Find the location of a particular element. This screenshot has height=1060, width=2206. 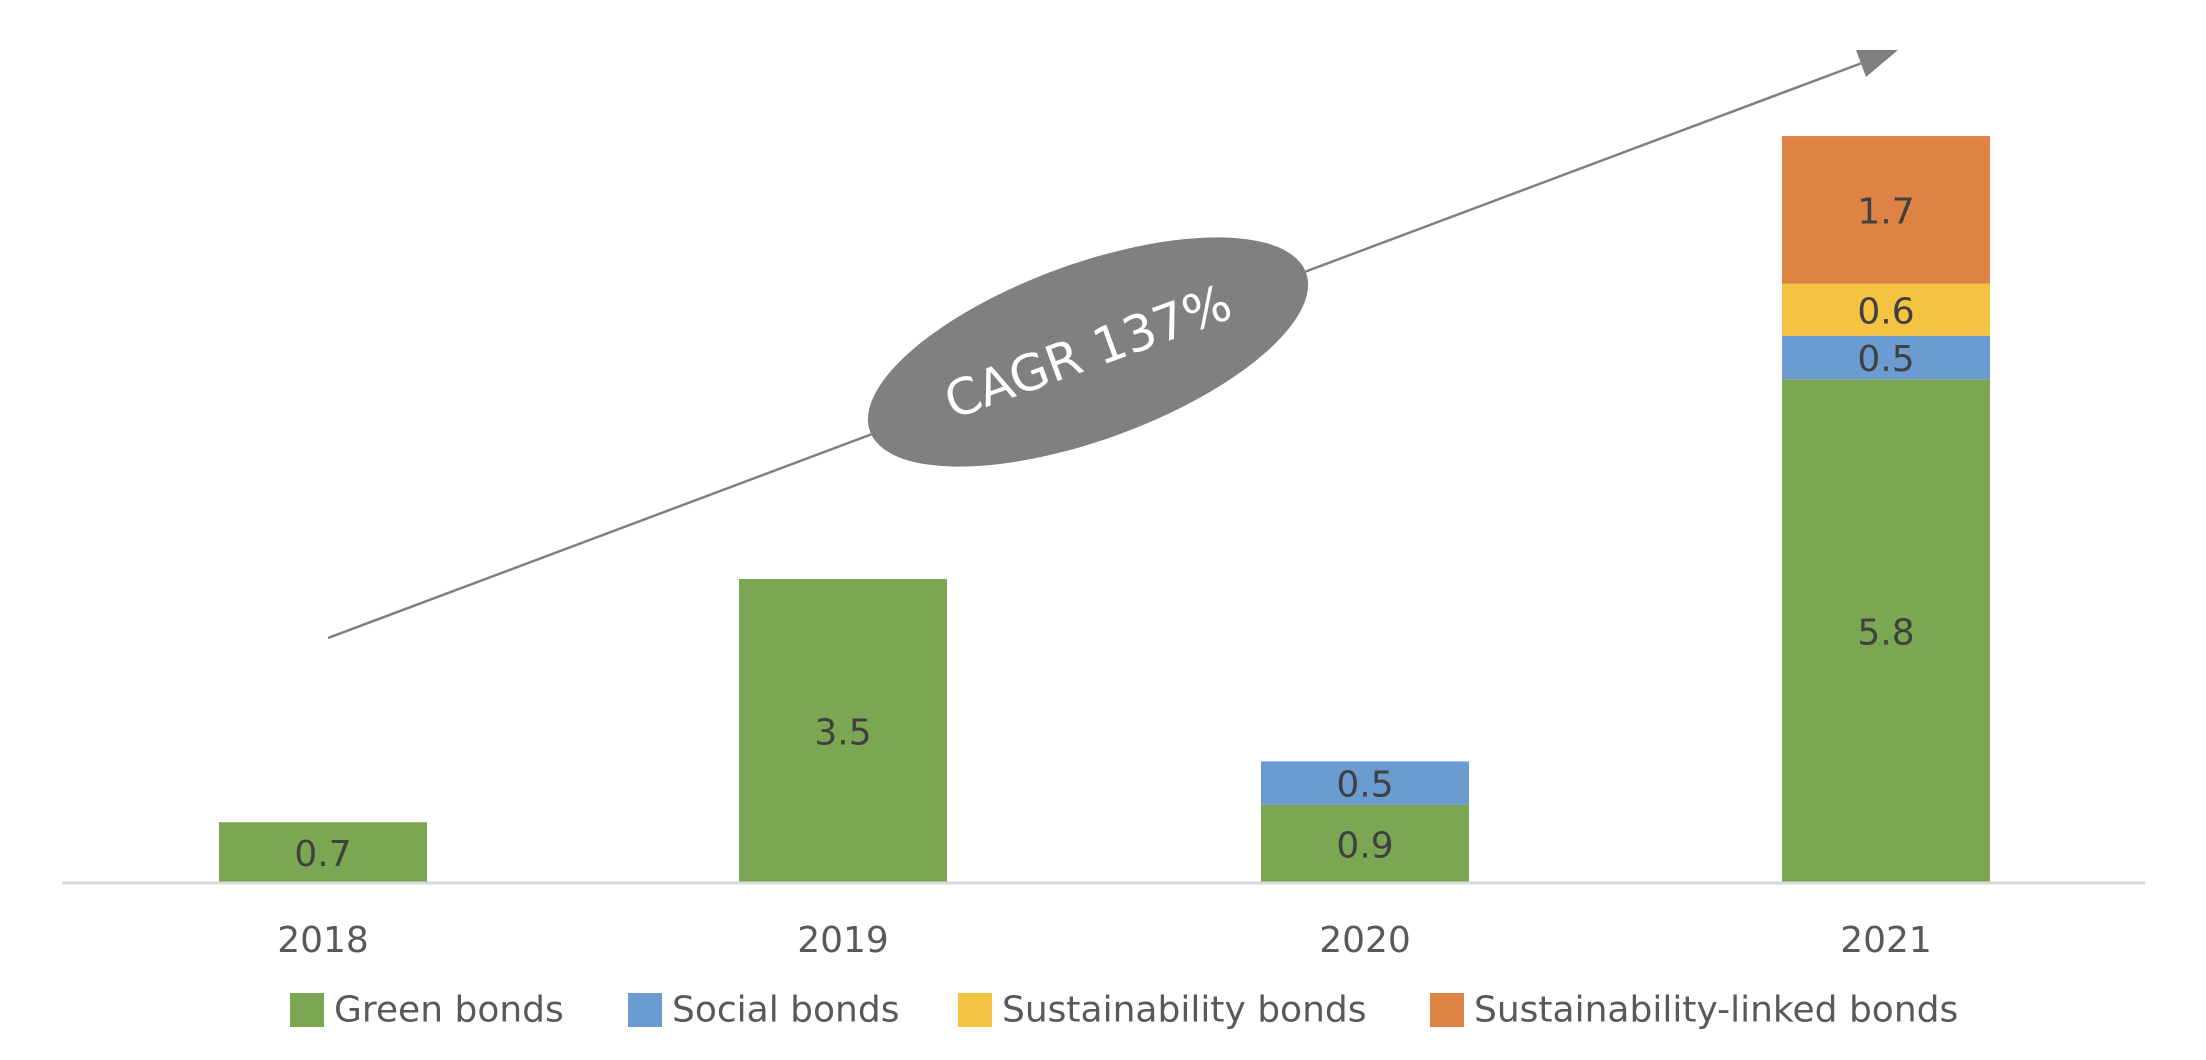

data-label-2021-sustainability-linked-bonds: 1.7 is located at coordinates (1885, 211).